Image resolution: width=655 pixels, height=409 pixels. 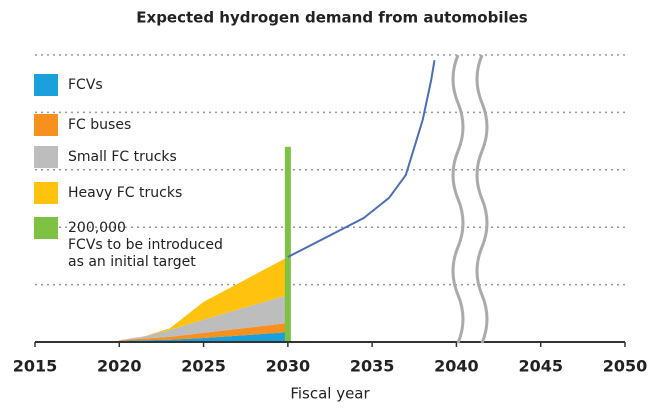 I want to click on x-tick-label: 2040, so click(x=456, y=366).